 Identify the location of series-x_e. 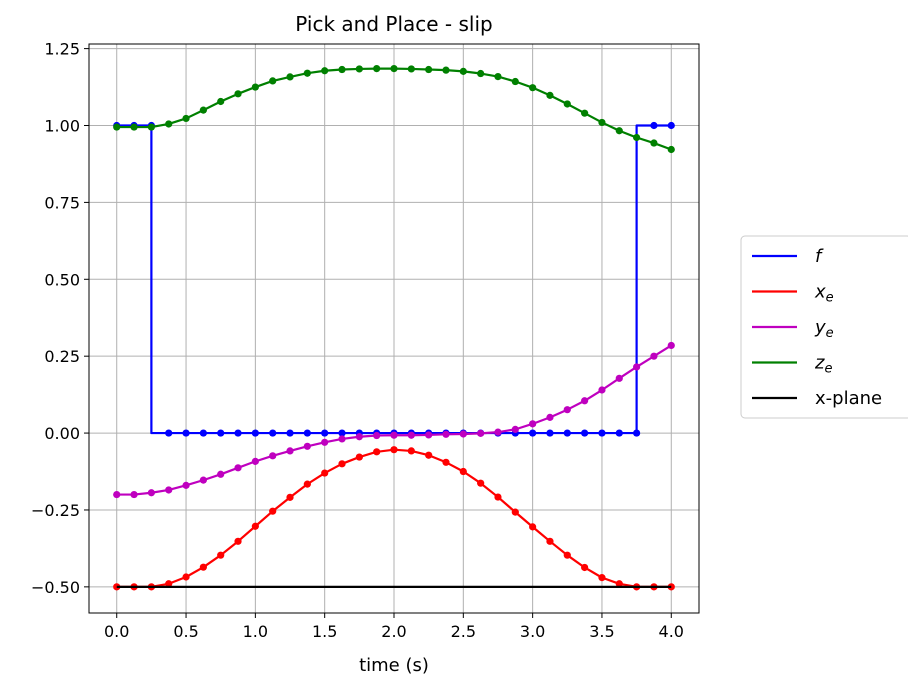
(394, 518).